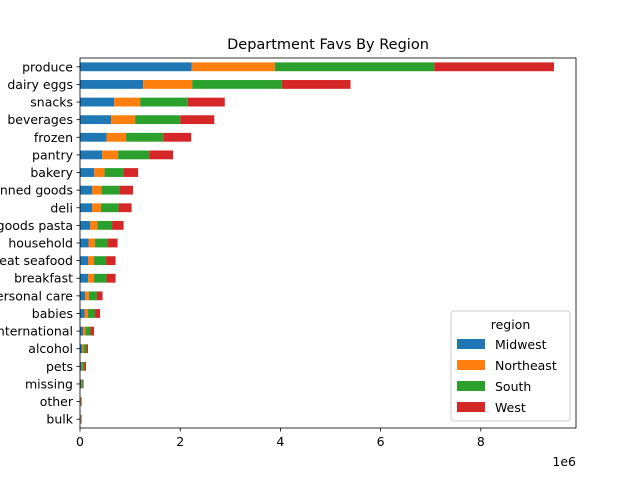 Image resolution: width=640 pixels, height=480 pixels. Describe the element at coordinates (494, 67) in the screenshot. I see `bar-produce-west` at that location.